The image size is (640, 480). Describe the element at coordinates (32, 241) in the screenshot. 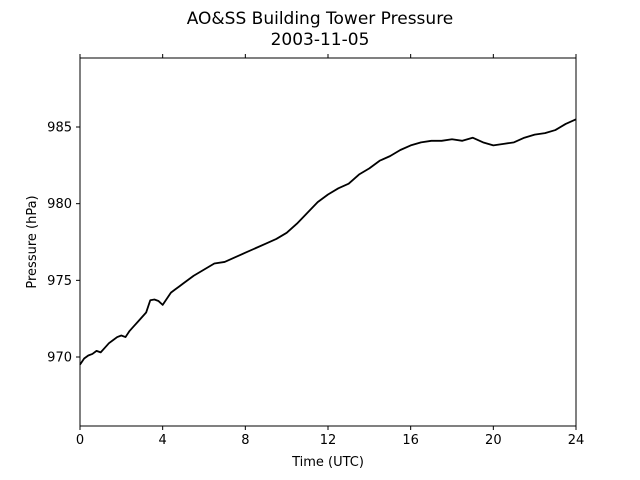

I see `y-axis-label: Pressure (hPa)` at that location.